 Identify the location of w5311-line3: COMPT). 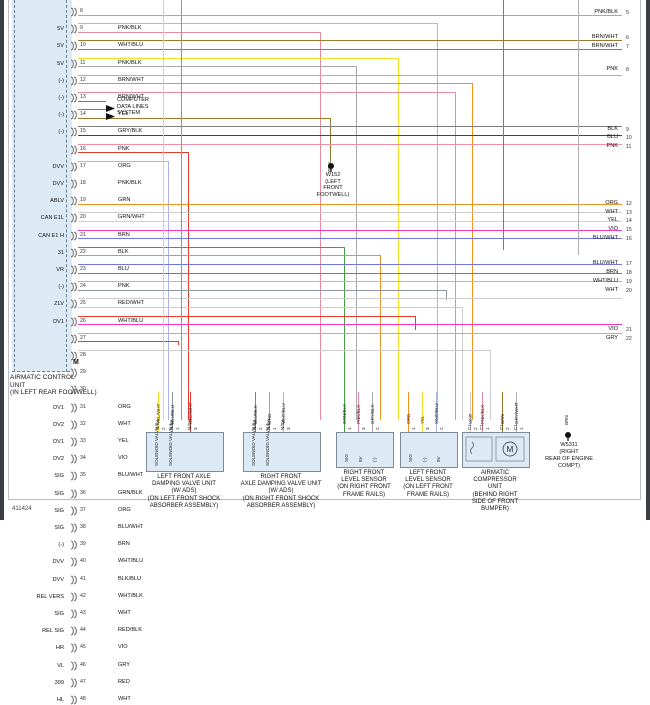
(569, 466).